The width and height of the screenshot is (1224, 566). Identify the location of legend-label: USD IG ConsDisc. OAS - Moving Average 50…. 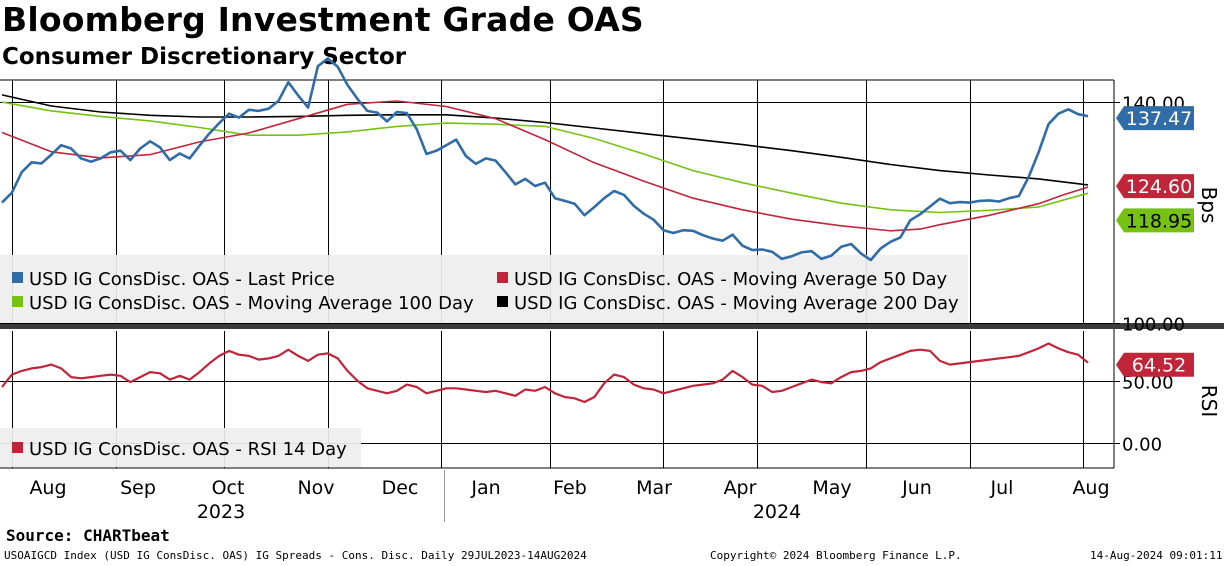
(731, 279).